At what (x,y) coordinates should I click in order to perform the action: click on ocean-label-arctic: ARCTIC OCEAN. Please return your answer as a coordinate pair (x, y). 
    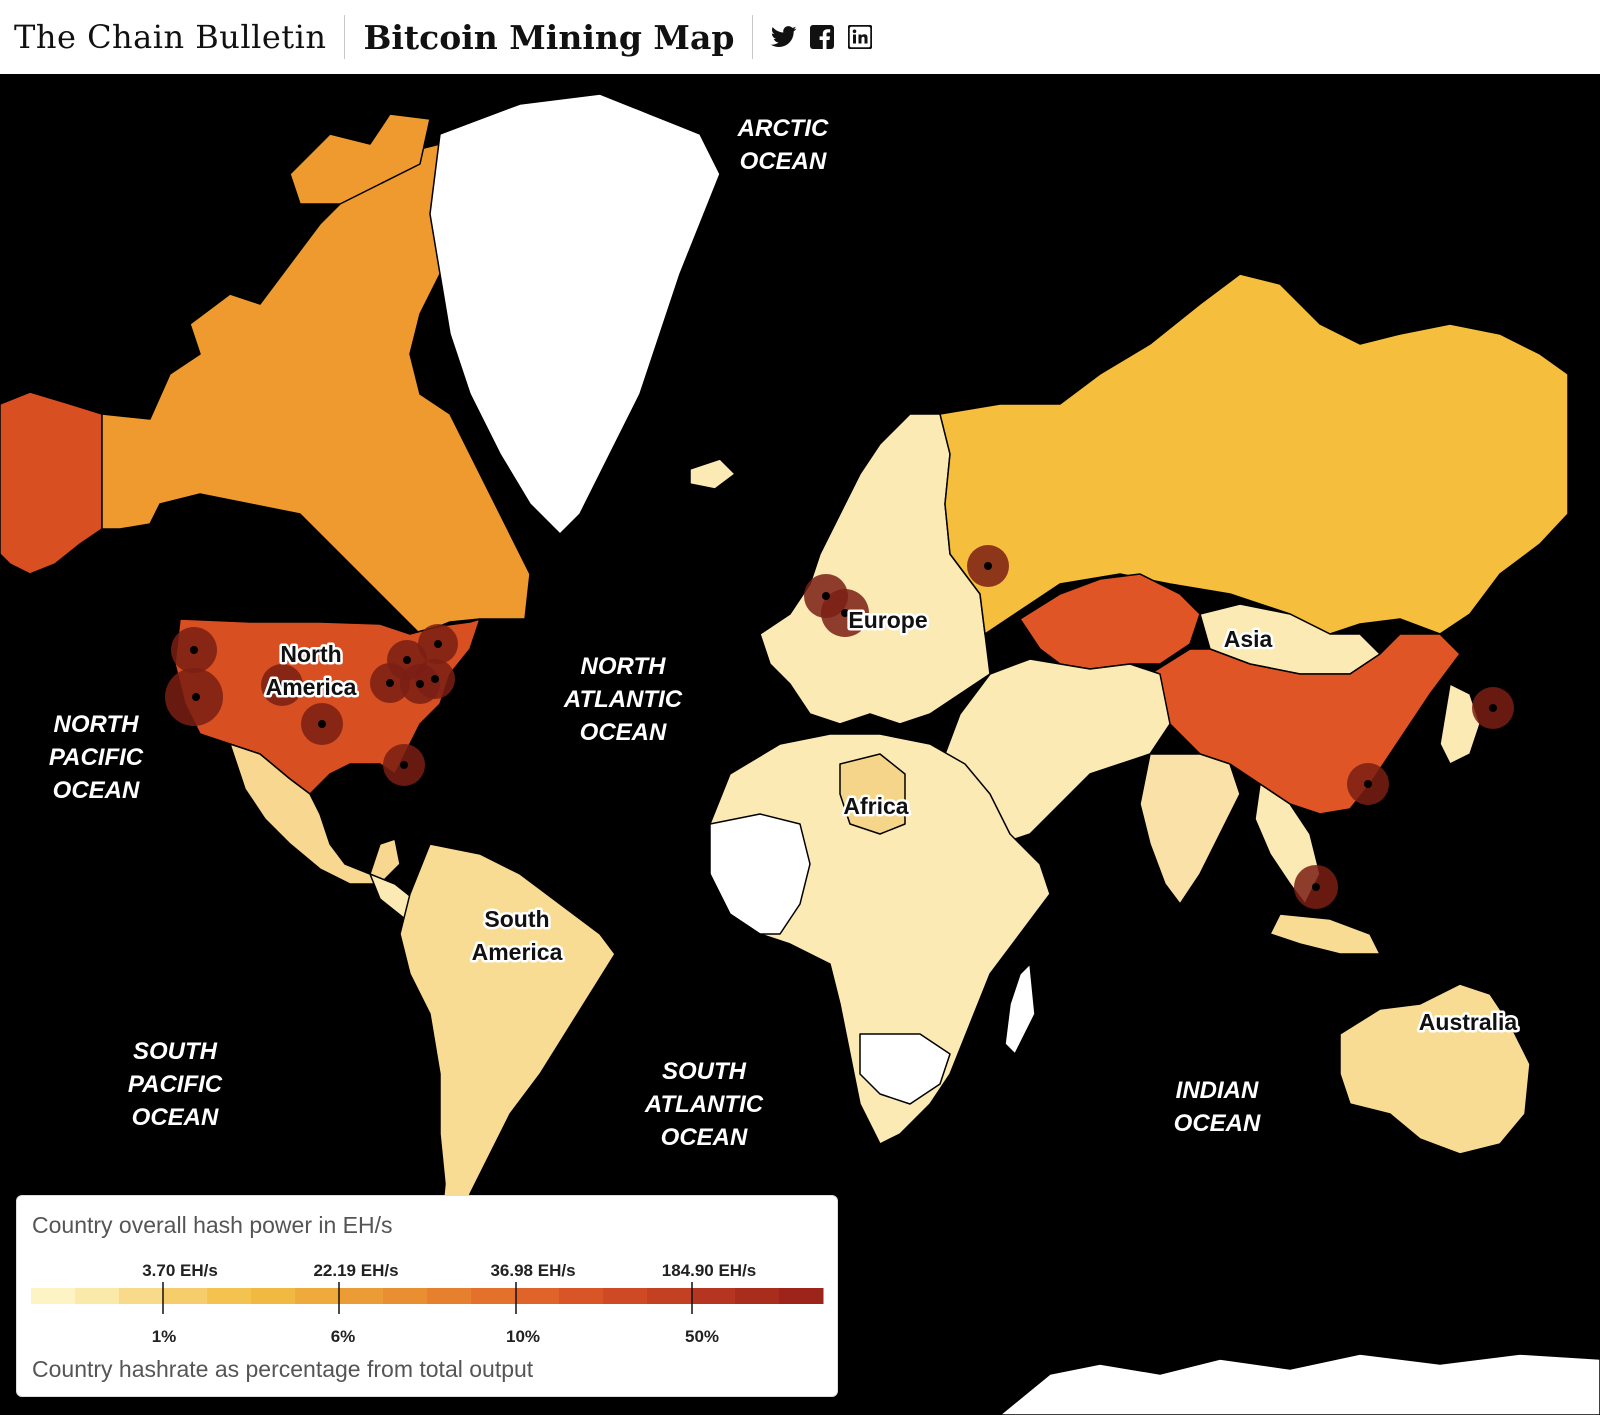
    Looking at the image, I should click on (783, 145).